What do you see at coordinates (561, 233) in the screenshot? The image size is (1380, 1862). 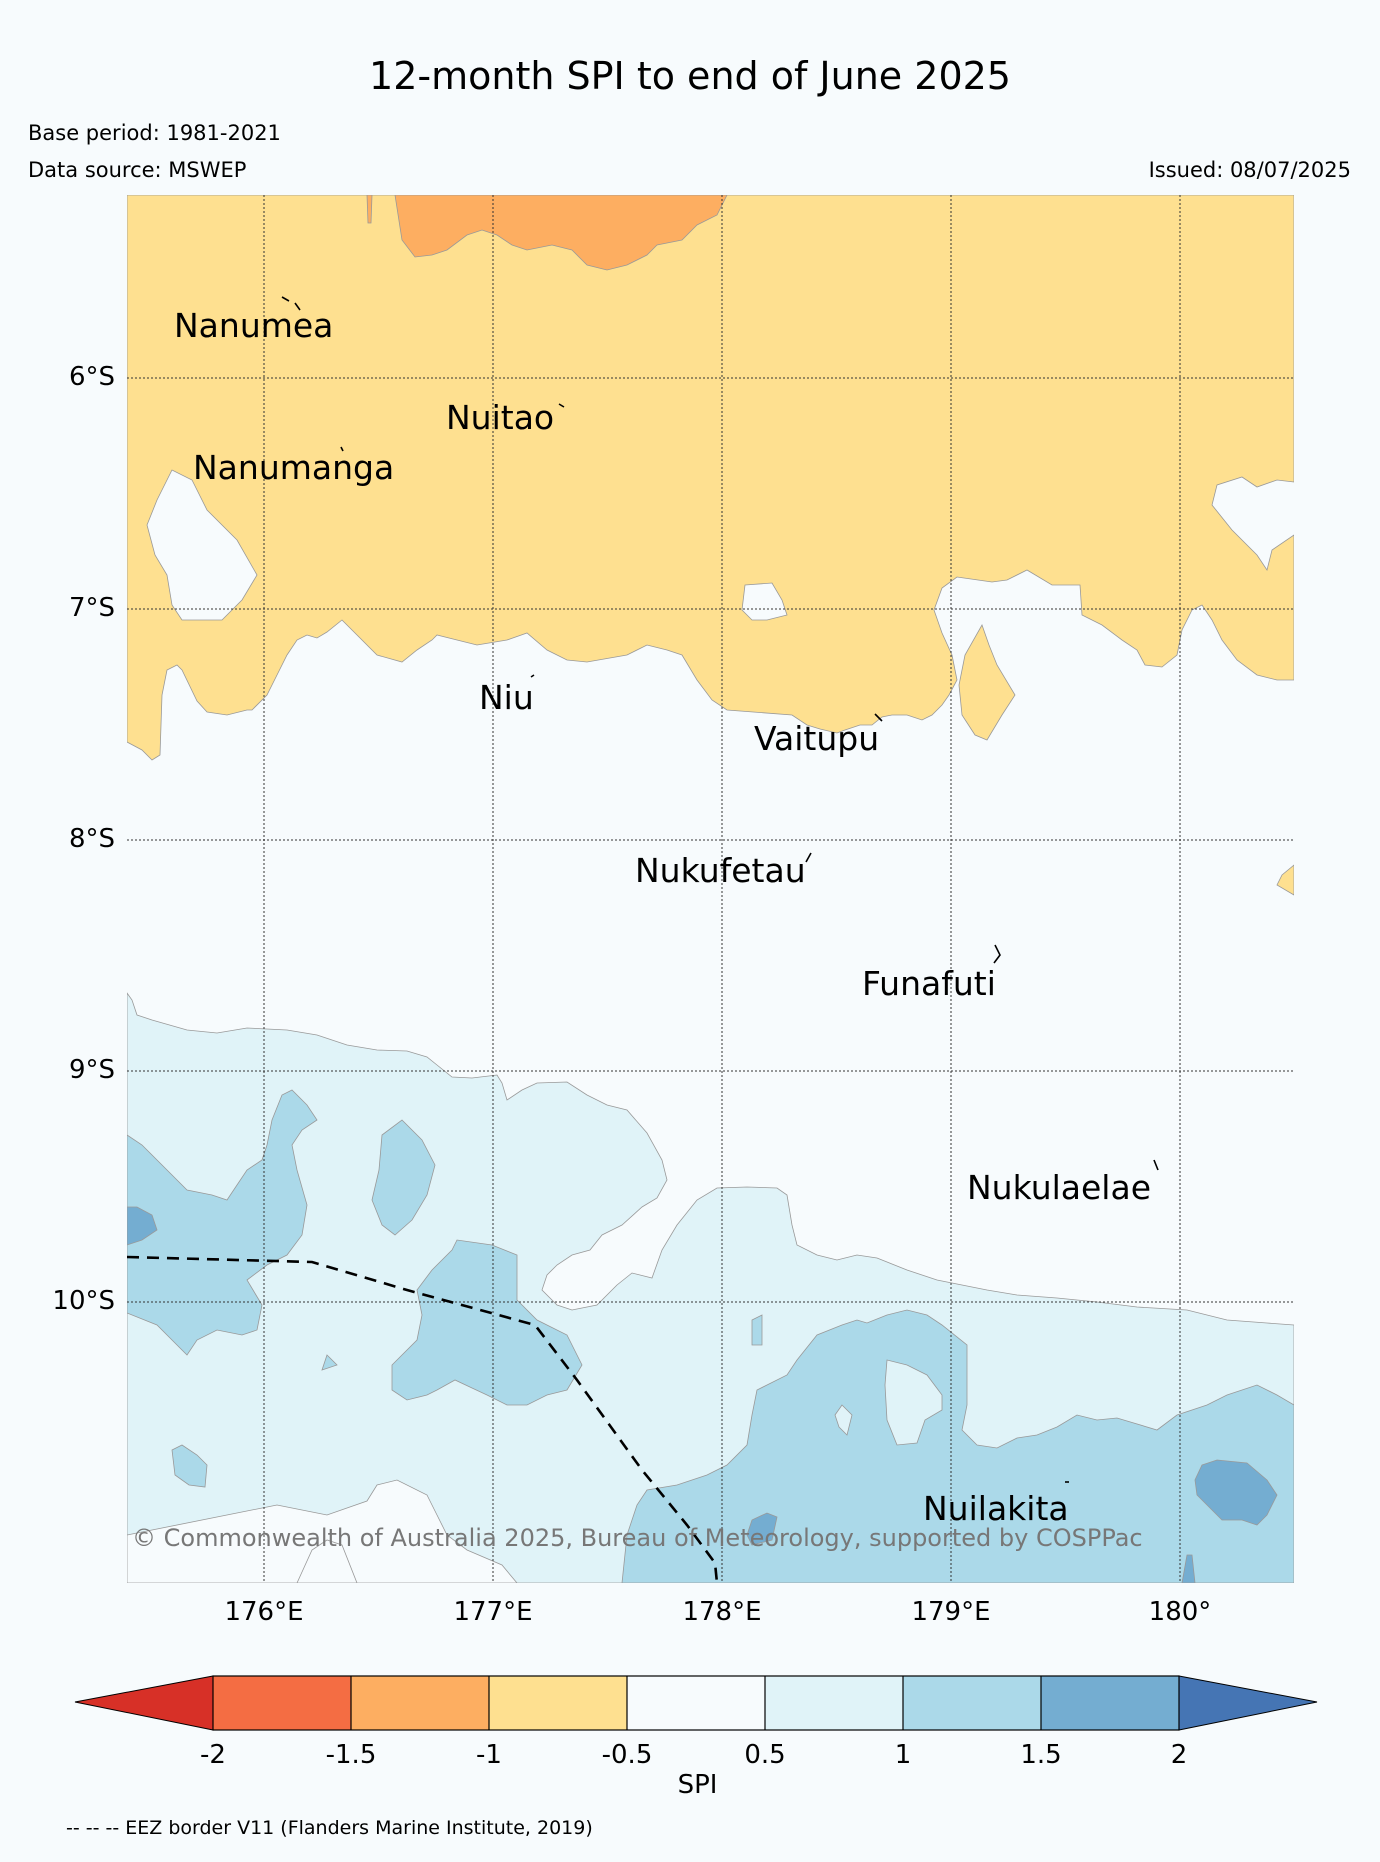 I see `moderately-dry-region` at bounding box center [561, 233].